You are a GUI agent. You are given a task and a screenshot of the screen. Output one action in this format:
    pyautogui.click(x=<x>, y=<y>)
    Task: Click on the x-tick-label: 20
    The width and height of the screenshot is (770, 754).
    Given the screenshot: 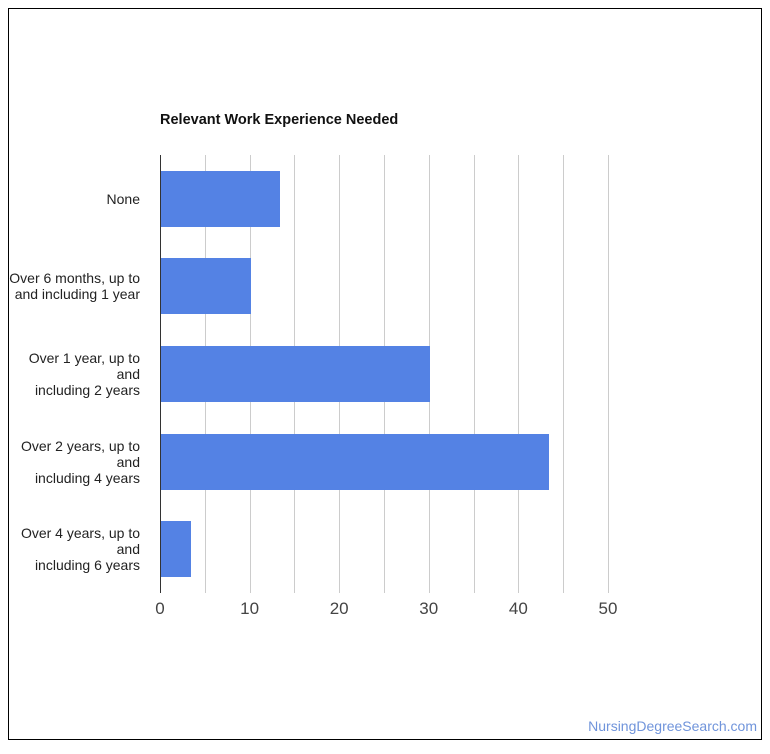 What is the action you would take?
    pyautogui.click(x=339, y=608)
    